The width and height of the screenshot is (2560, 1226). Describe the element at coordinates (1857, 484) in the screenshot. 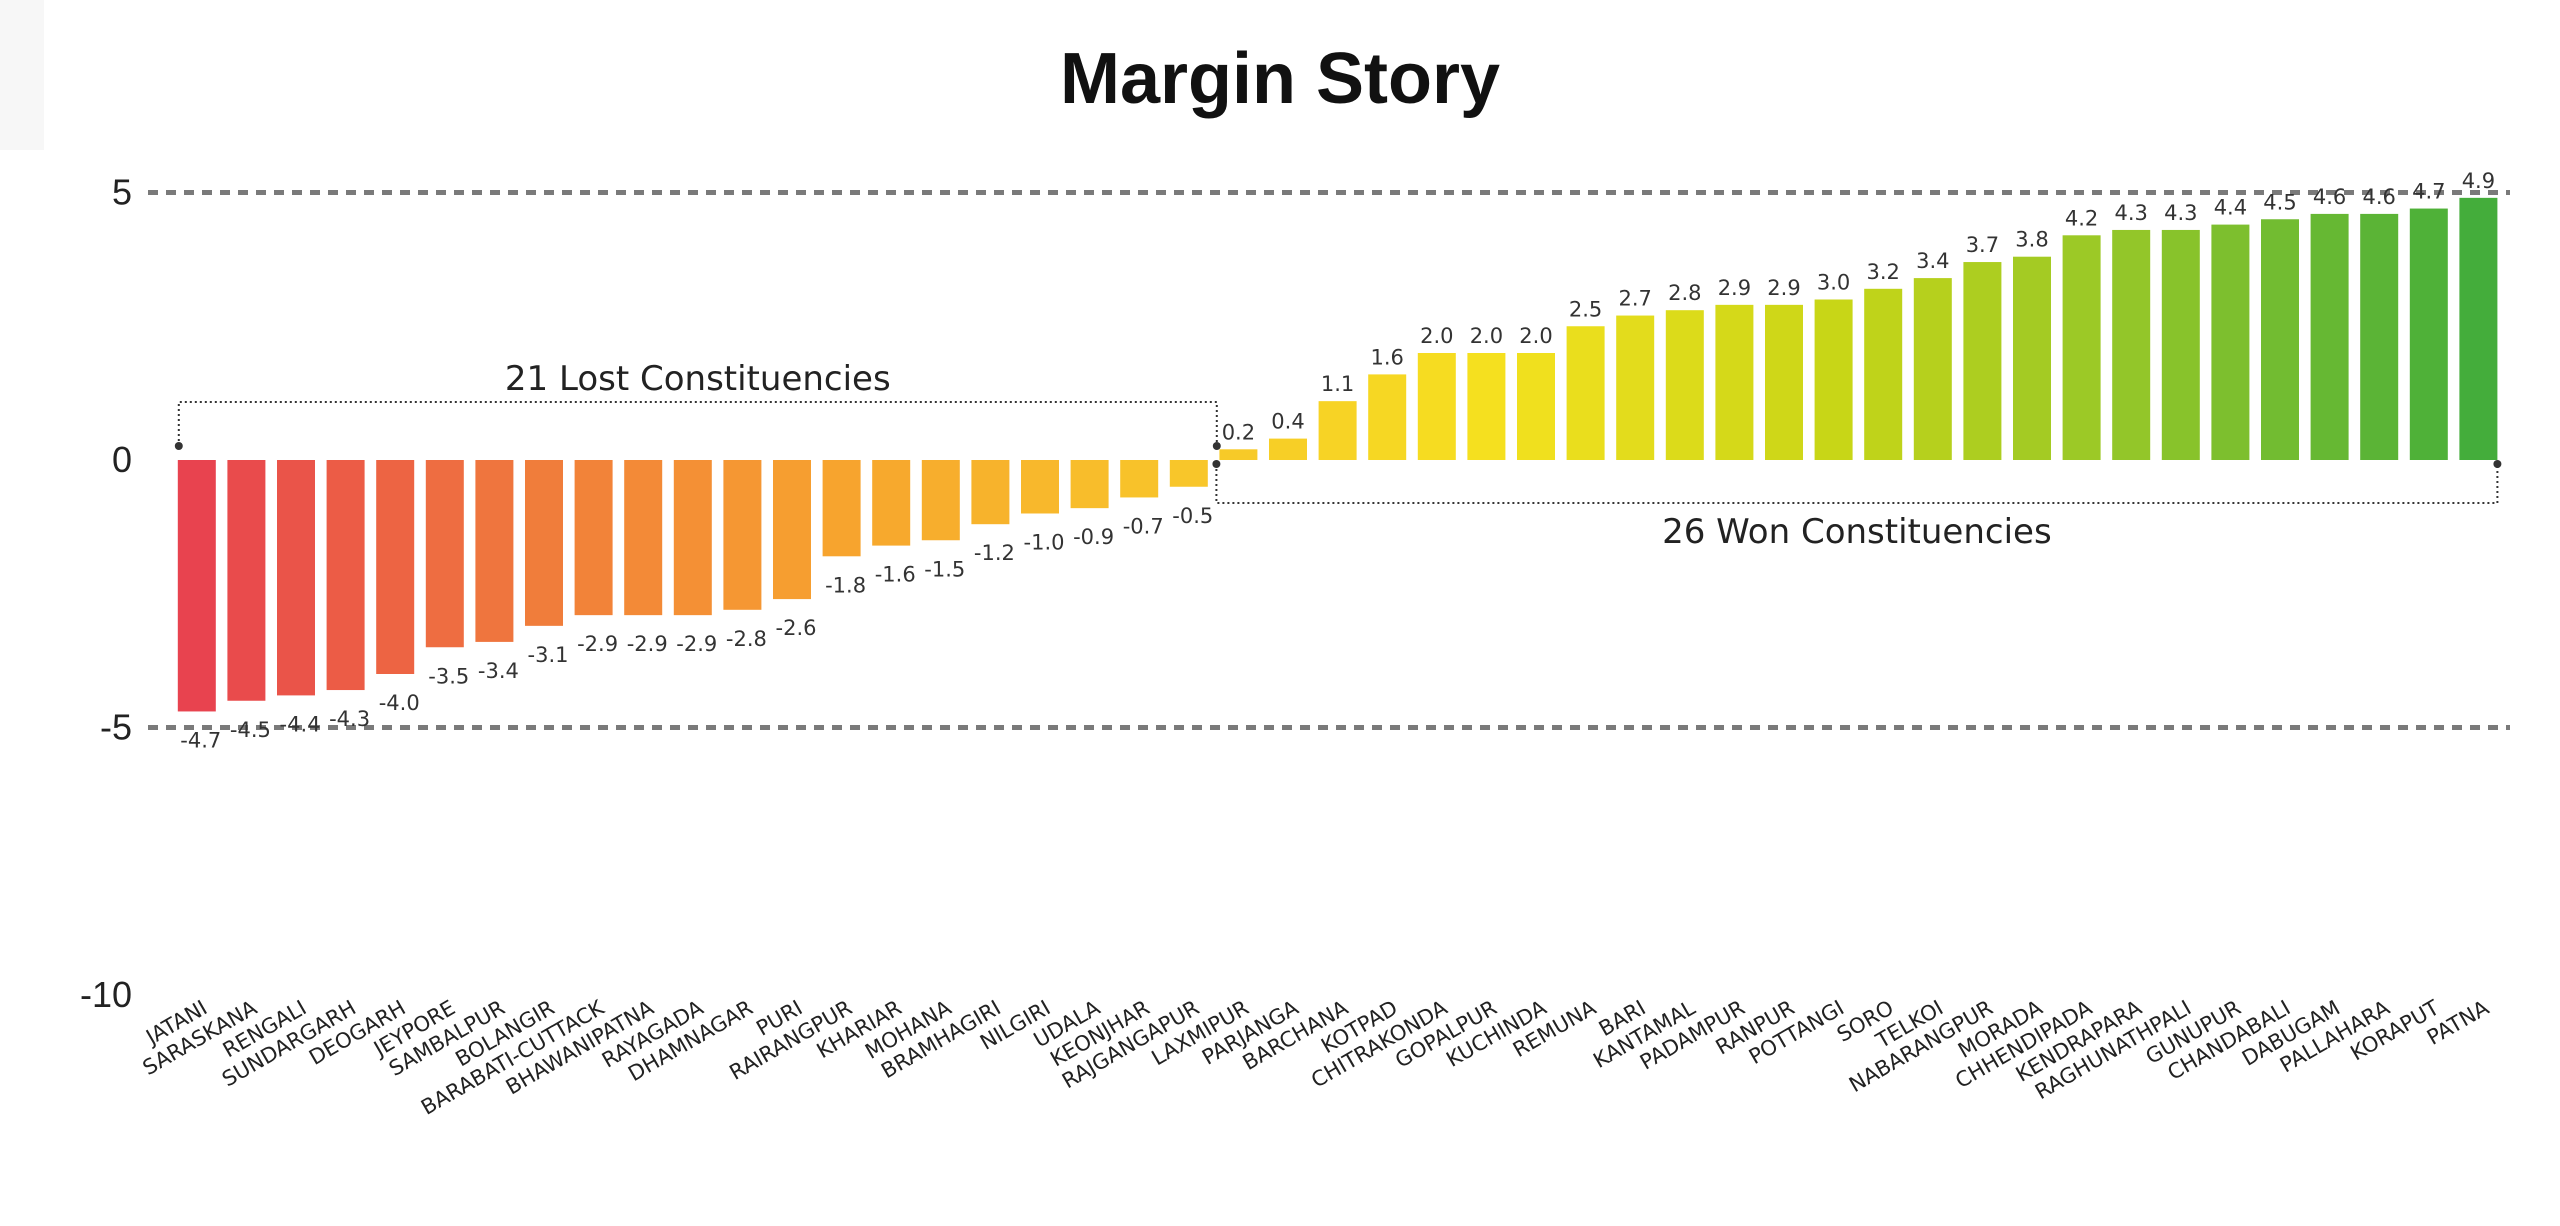

I see `won-bracket` at that location.